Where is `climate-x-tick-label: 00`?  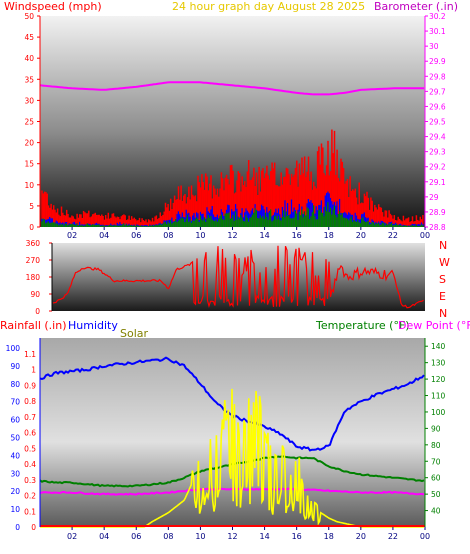 climate-x-tick-label: 00 is located at coordinates (425, 536).